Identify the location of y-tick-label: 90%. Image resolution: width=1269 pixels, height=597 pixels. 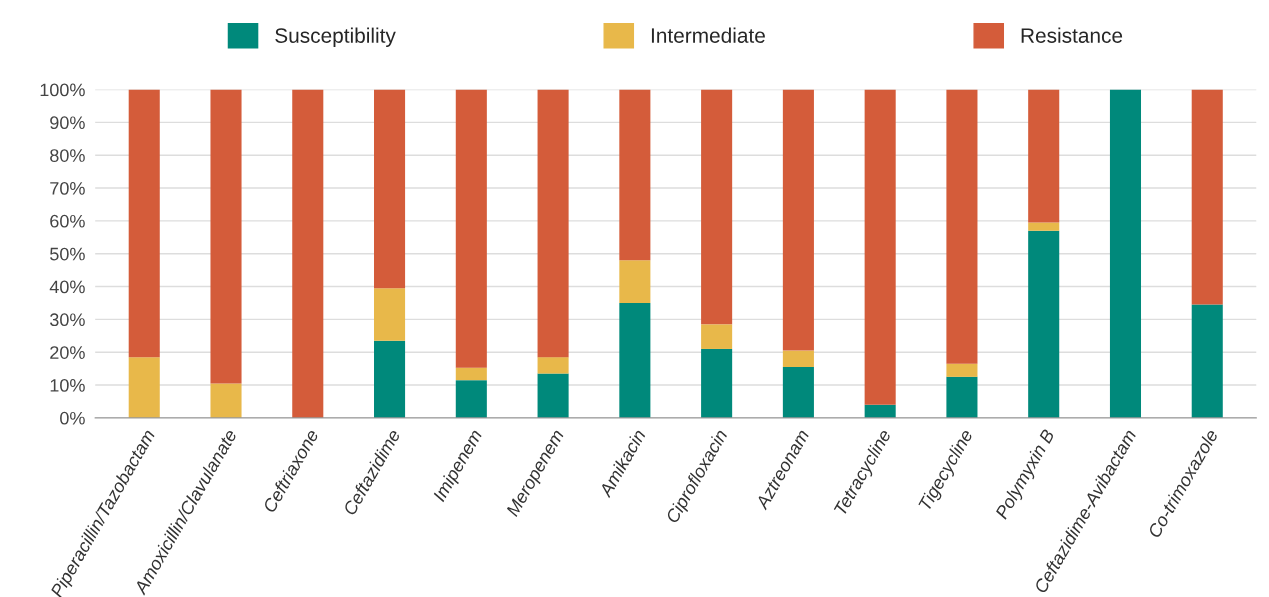
(67, 123).